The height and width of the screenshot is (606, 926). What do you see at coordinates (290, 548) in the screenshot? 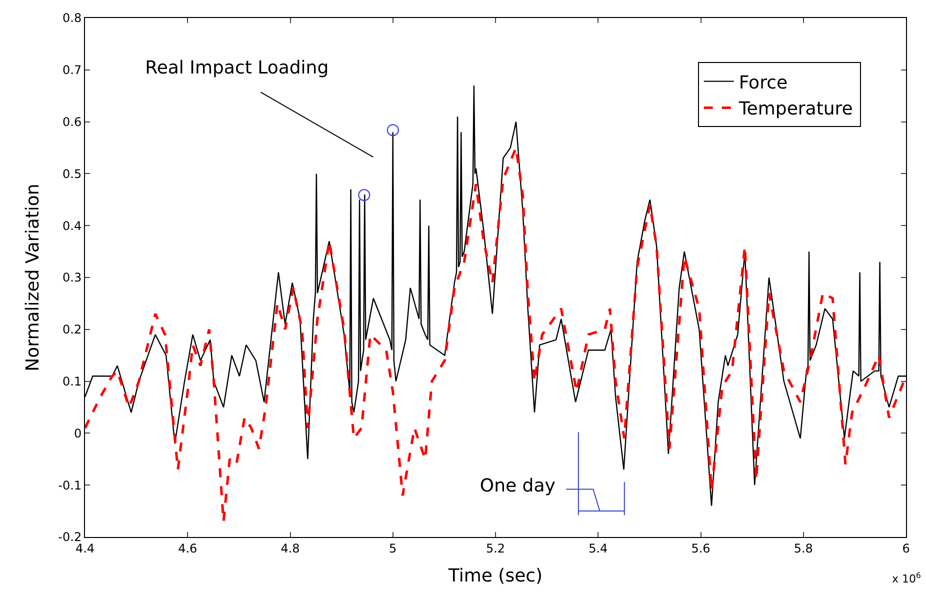
I see `x-tick-label: 4.8` at bounding box center [290, 548].